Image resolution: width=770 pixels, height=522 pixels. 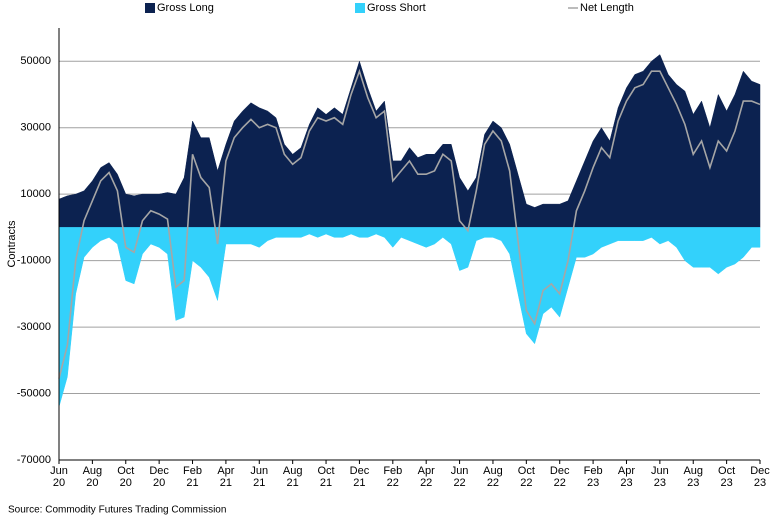 I want to click on x-tick-label: Oct 23, so click(x=727, y=477).